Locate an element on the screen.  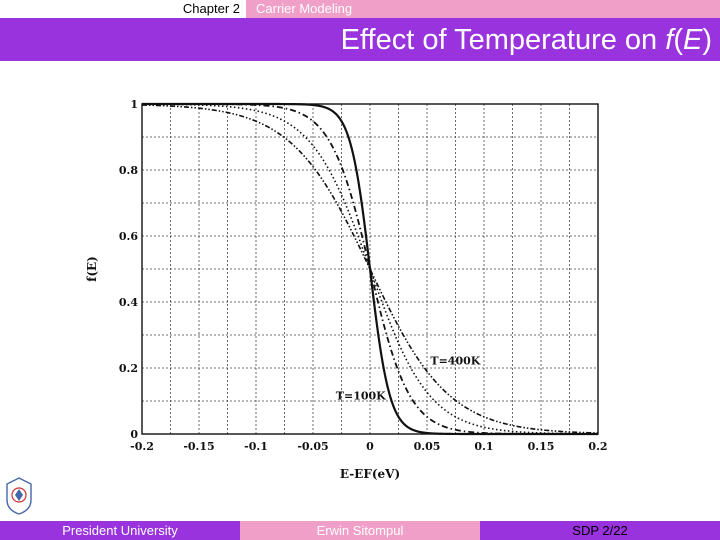
slide-title-e: E is located at coordinates (692, 40).